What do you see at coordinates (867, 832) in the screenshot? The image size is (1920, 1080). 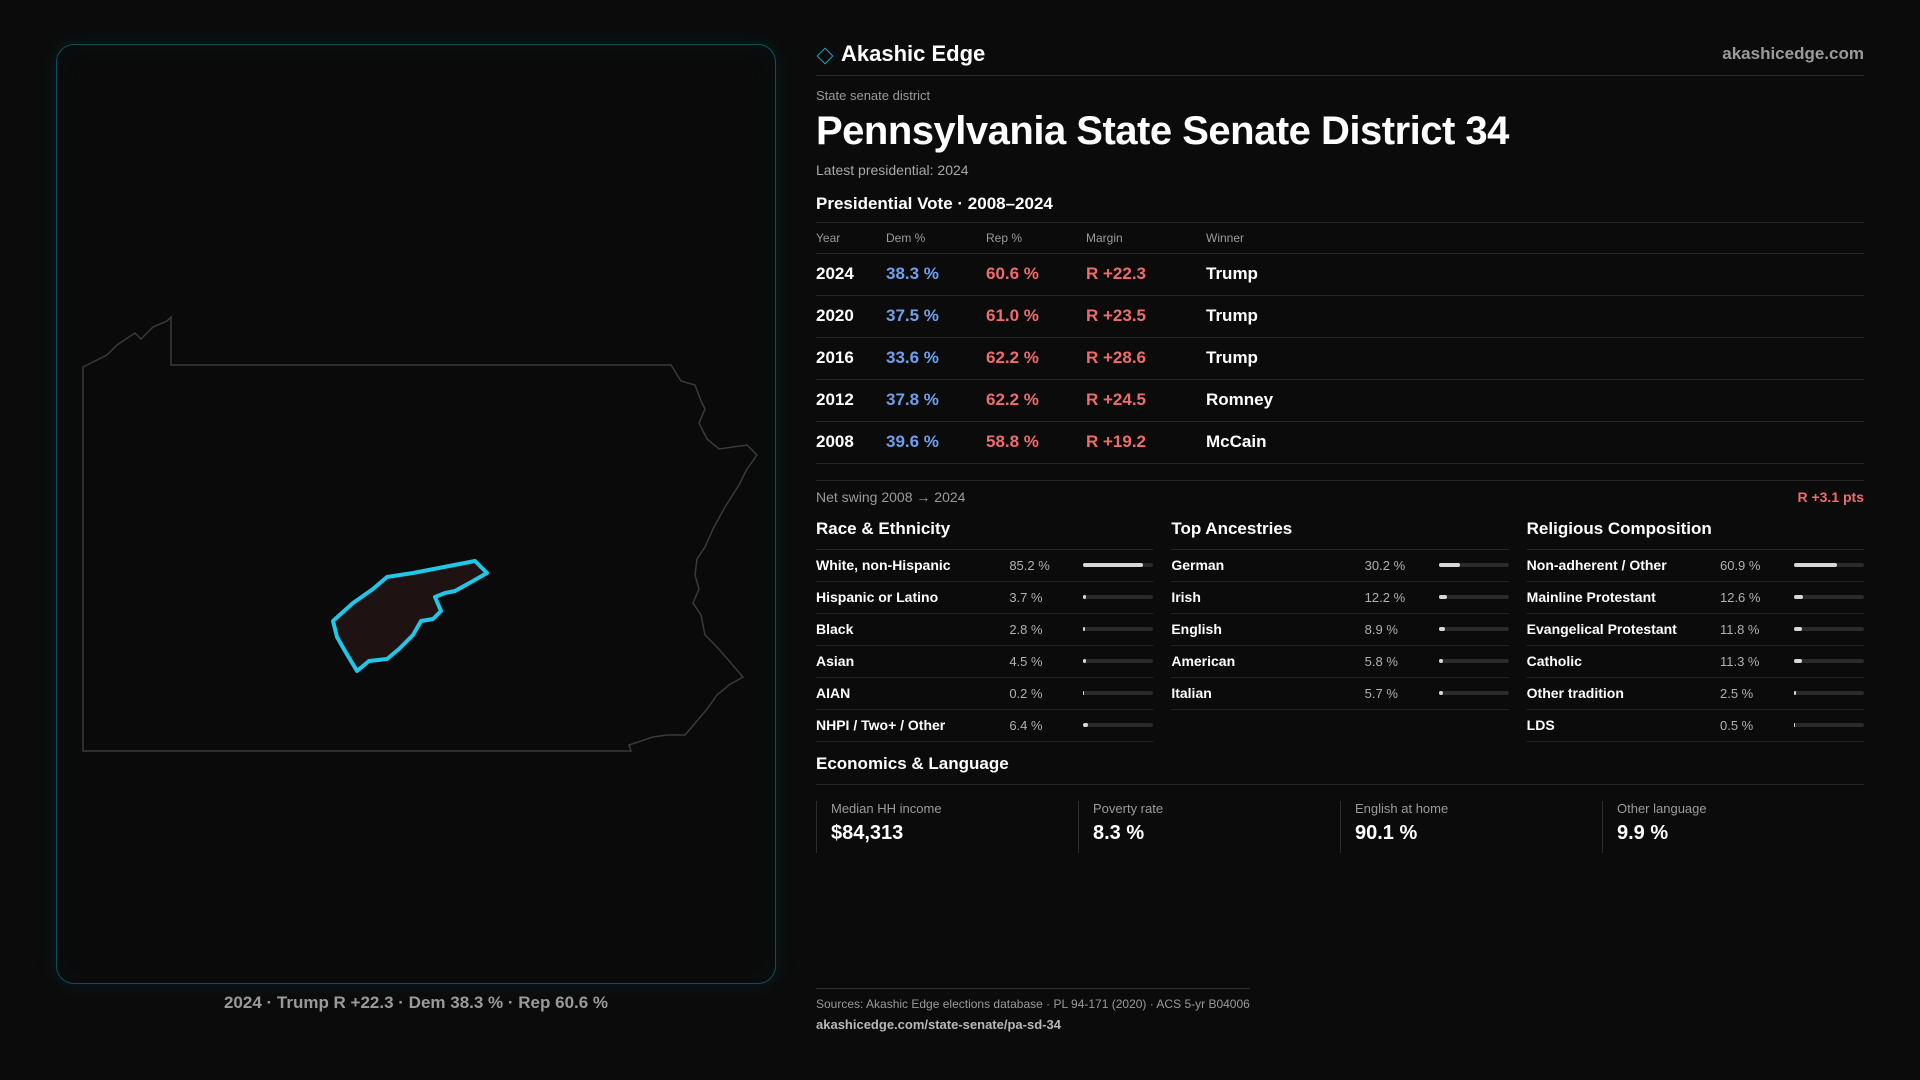 I see `econ-value: $84,313` at bounding box center [867, 832].